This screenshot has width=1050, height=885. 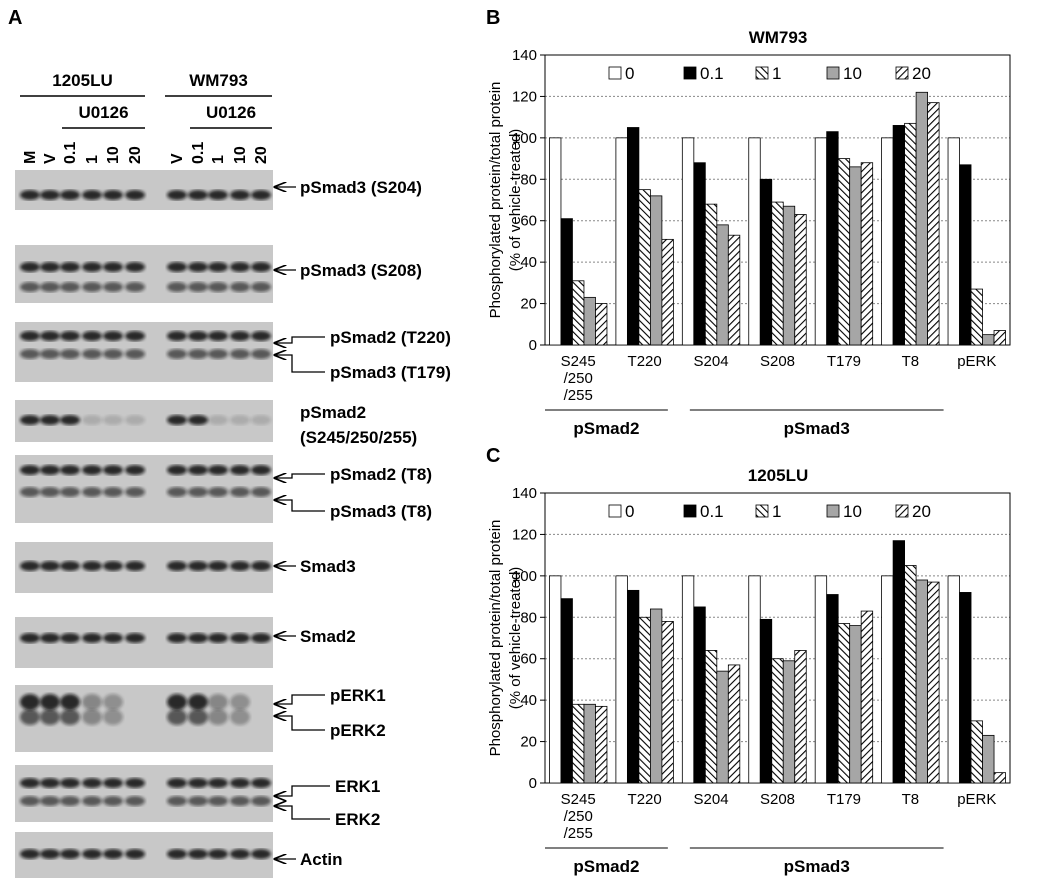 What do you see at coordinates (977, 799) in the screenshot?
I see `x-tick-label: pERK` at bounding box center [977, 799].